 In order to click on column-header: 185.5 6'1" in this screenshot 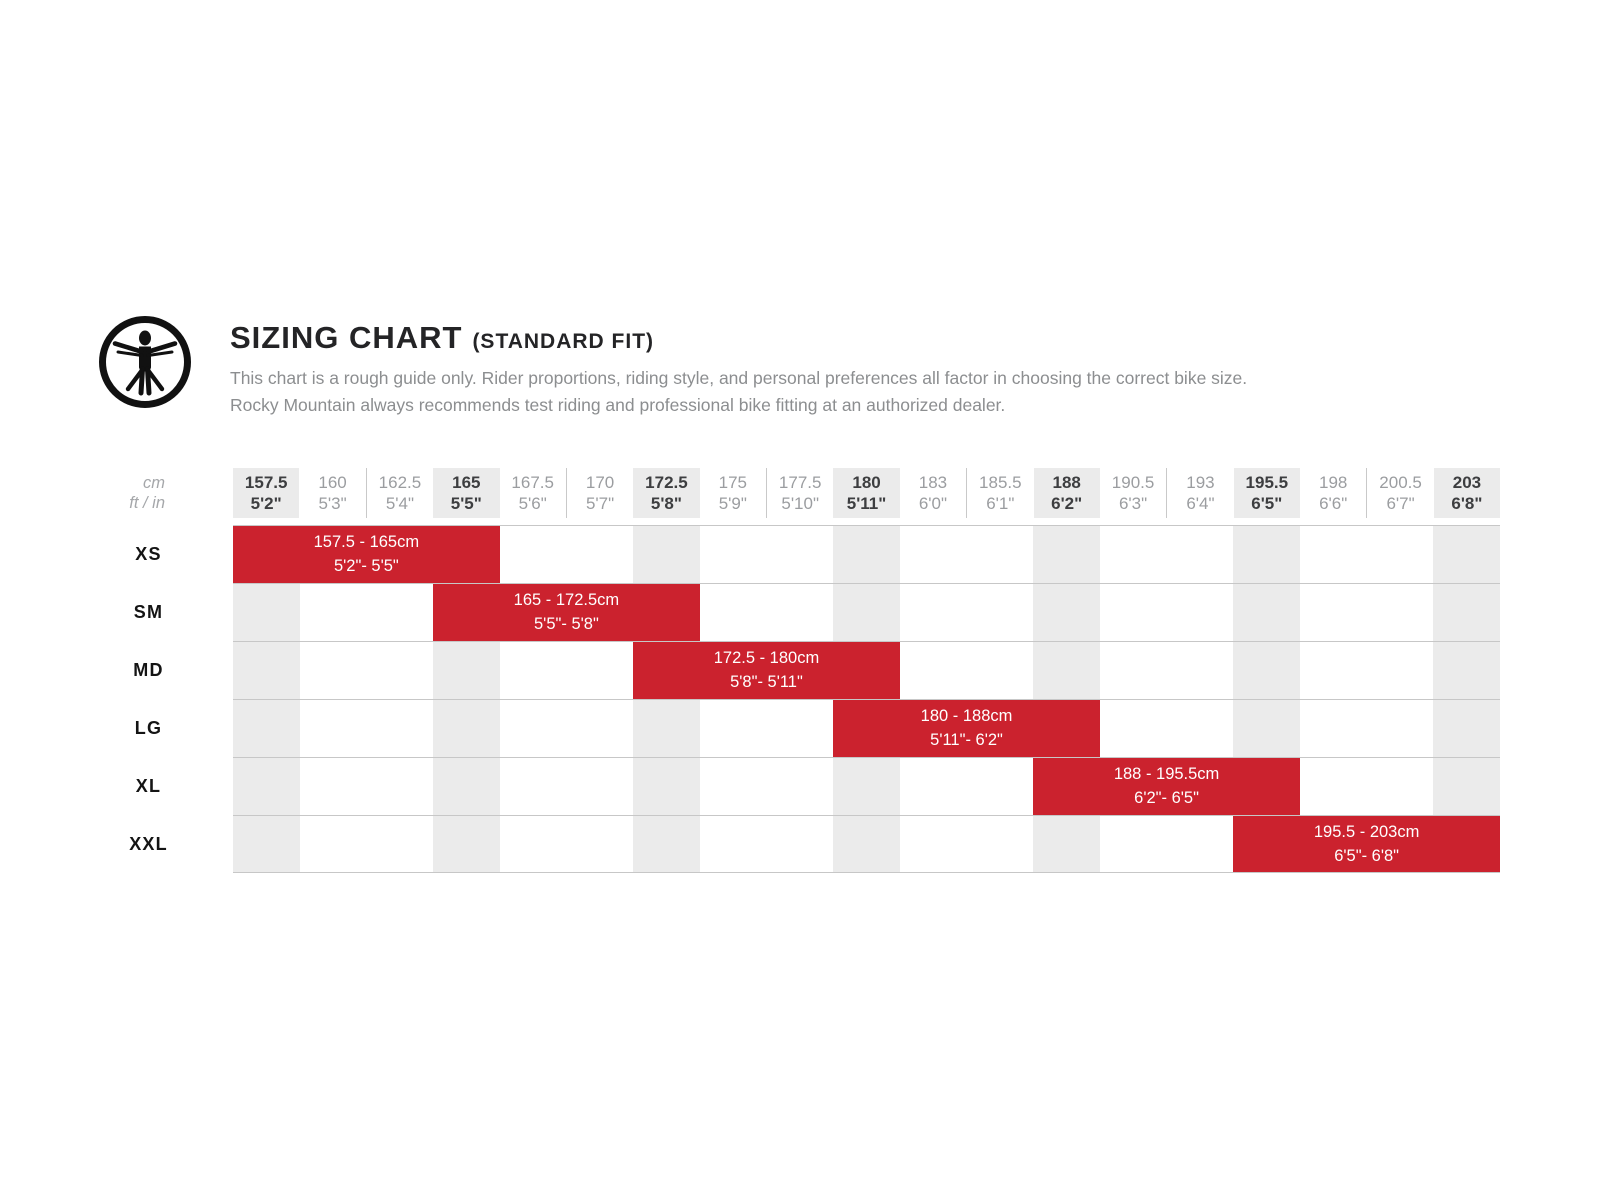, I will do `click(1000, 493)`.